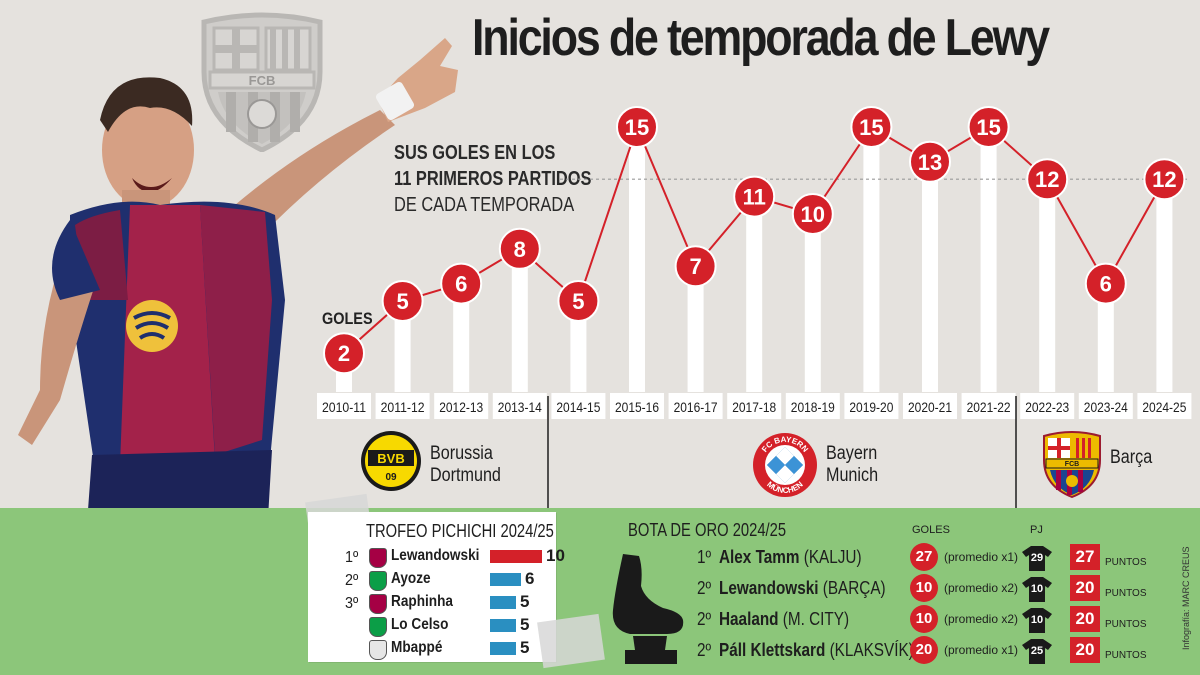 The width and height of the screenshot is (1200, 675). I want to click on y-axis-label: GOLES, so click(347, 318).